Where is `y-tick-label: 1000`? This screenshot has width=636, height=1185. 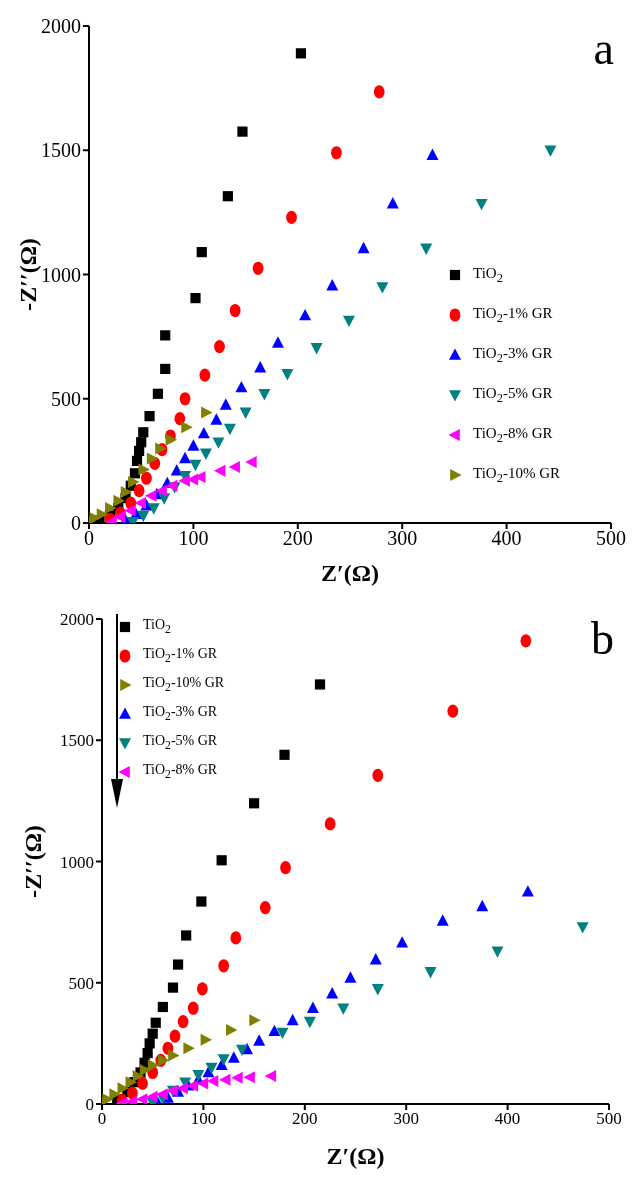 y-tick-label: 1000 is located at coordinates (77, 862).